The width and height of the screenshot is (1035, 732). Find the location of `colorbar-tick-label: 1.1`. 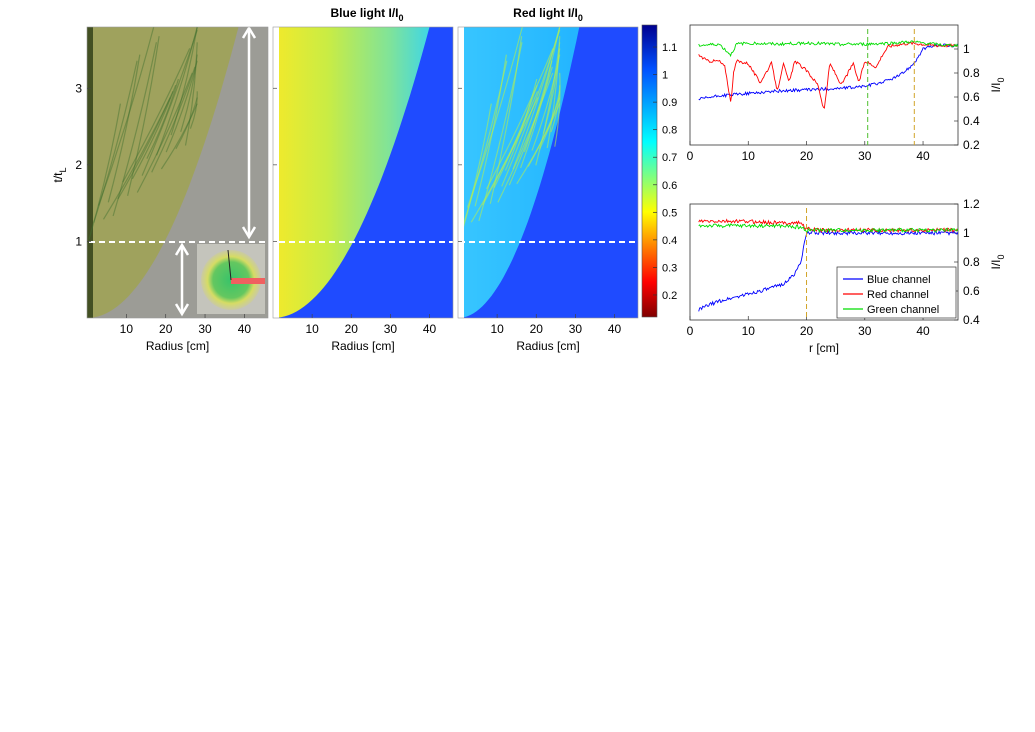

colorbar-tick-label: 1.1 is located at coordinates (669, 48).